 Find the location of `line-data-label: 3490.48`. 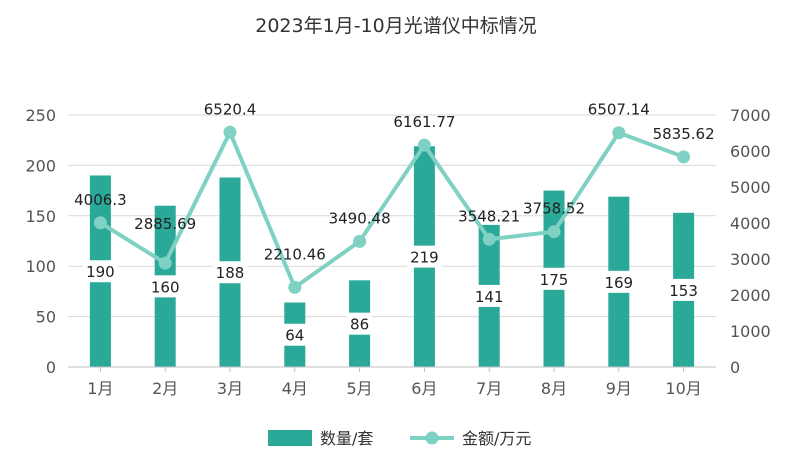

line-data-label: 3490.48 is located at coordinates (360, 218).